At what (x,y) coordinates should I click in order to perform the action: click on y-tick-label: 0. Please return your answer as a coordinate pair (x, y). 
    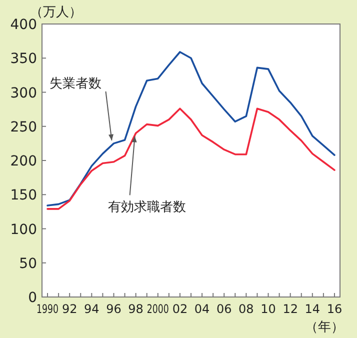
    Looking at the image, I should click on (32, 298).